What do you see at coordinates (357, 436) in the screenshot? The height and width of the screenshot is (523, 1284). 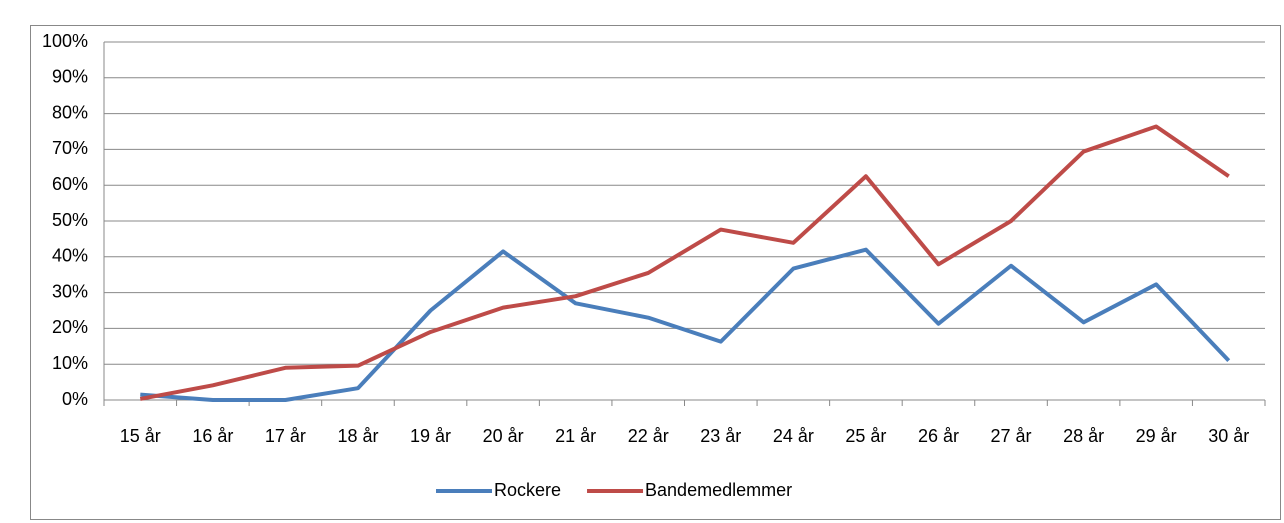 I see `x-tick-label: 18 år` at bounding box center [357, 436].